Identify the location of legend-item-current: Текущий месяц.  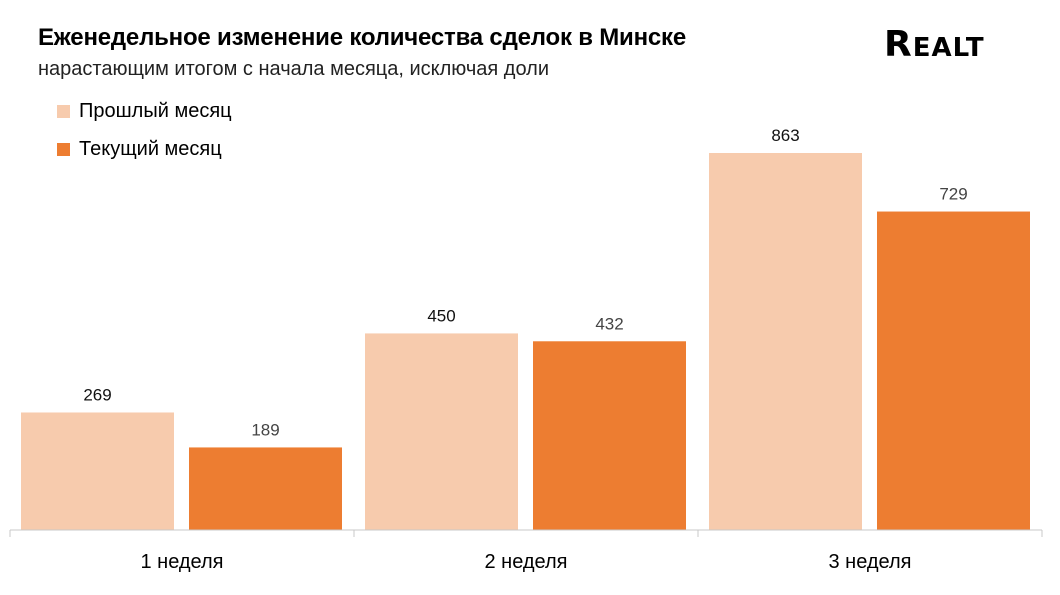
(139, 149).